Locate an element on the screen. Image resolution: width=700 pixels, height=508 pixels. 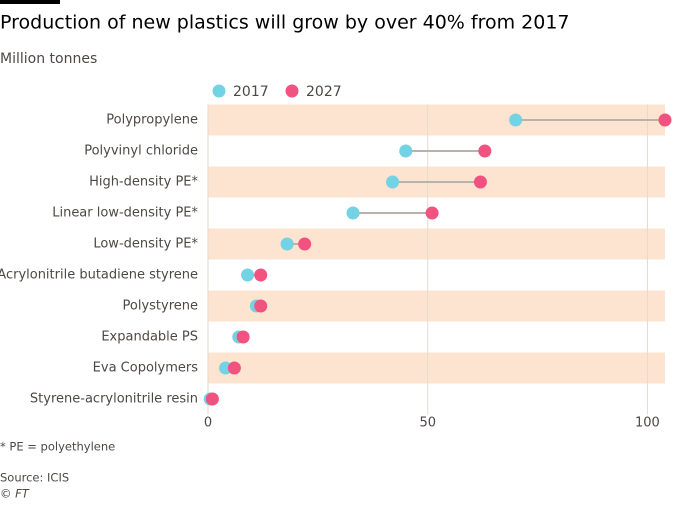
credit: © FT is located at coordinates (15, 494).